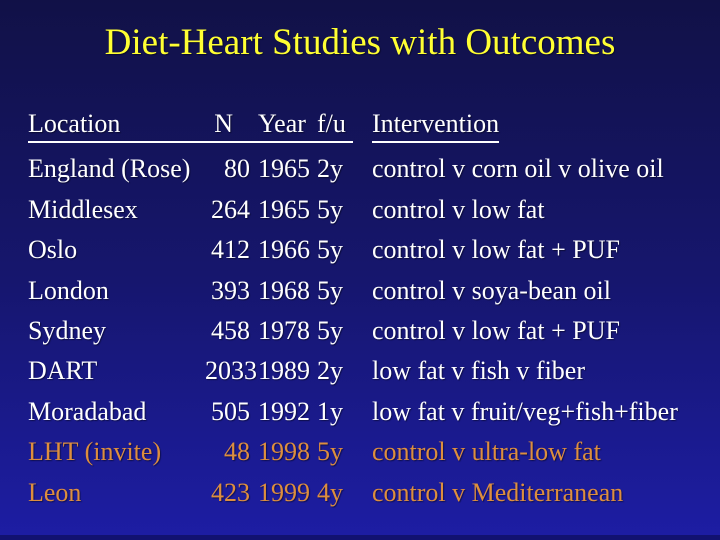 The width and height of the screenshot is (720, 540). What do you see at coordinates (83, 209) in the screenshot?
I see `study-location: Middlesex` at bounding box center [83, 209].